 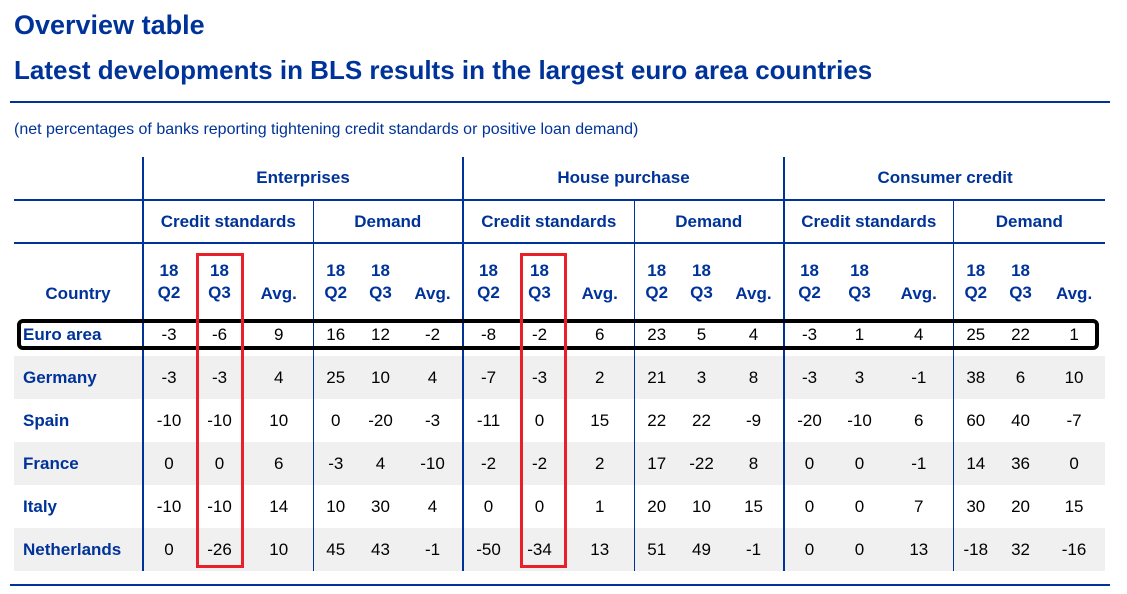 I want to click on value-cell: -2, so click(x=488, y=463).